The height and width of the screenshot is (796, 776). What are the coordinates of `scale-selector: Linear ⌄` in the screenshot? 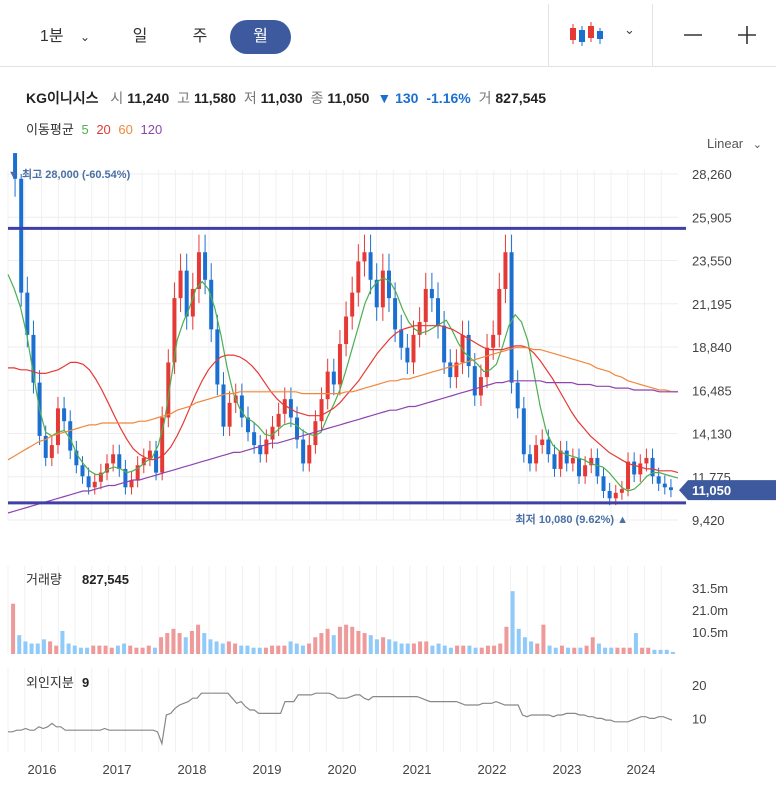 It's located at (734, 143).